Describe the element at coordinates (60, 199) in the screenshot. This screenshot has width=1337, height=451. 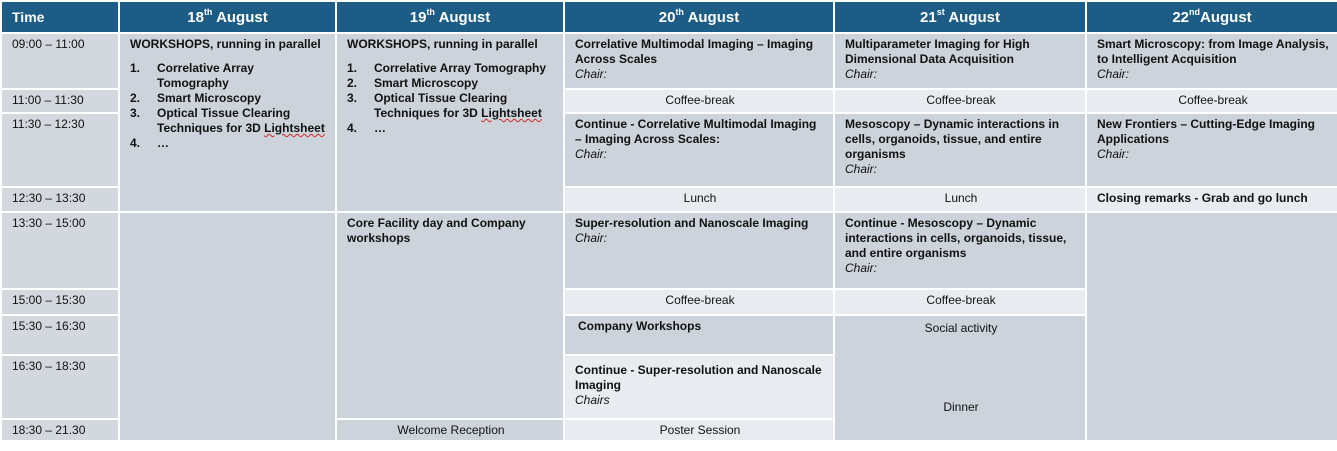
I see `time-cell: 12:30 – 13:30` at that location.